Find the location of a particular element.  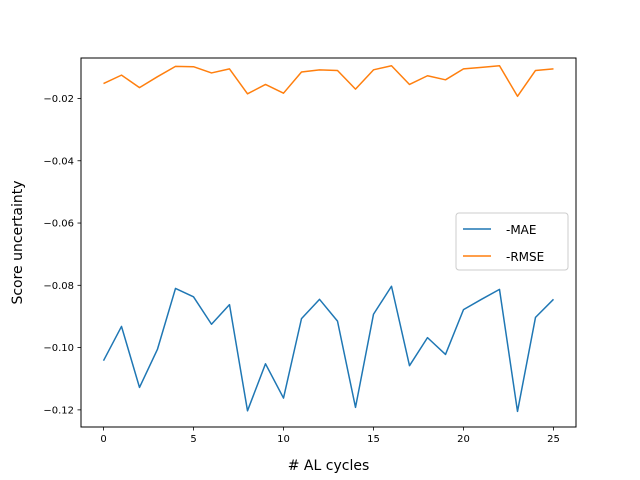

x-tick-label: 0 is located at coordinates (103, 439).